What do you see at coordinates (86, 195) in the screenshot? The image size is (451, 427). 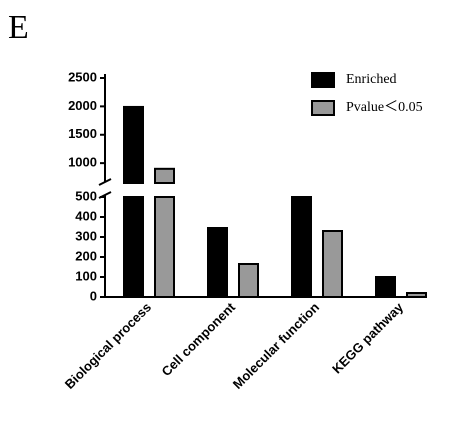 I see `y-tick-label: 500` at bounding box center [86, 195].